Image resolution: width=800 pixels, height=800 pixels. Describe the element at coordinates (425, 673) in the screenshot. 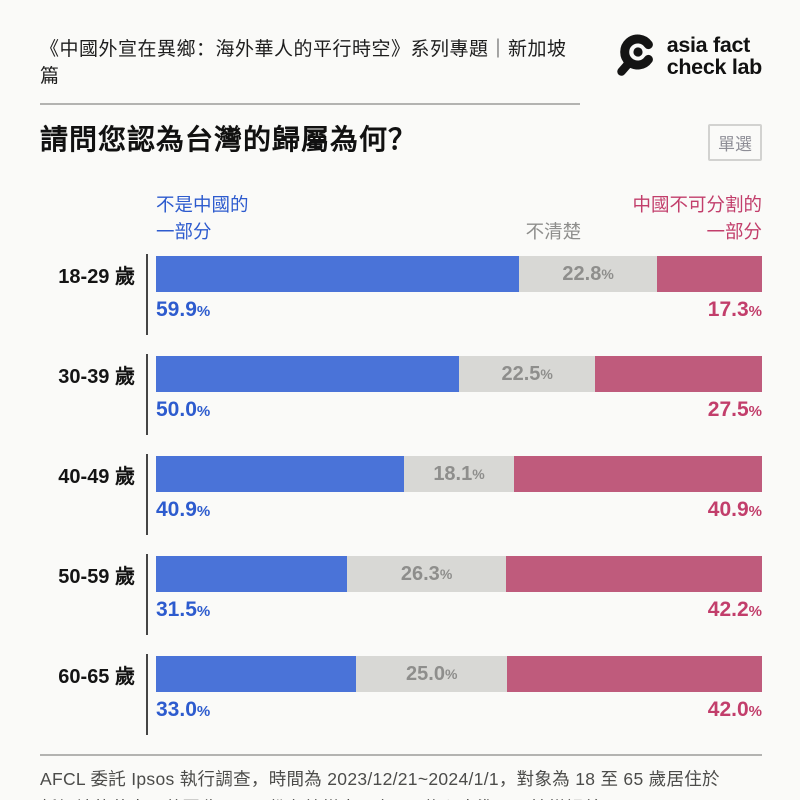

I see `value-number: 25.0` at that location.